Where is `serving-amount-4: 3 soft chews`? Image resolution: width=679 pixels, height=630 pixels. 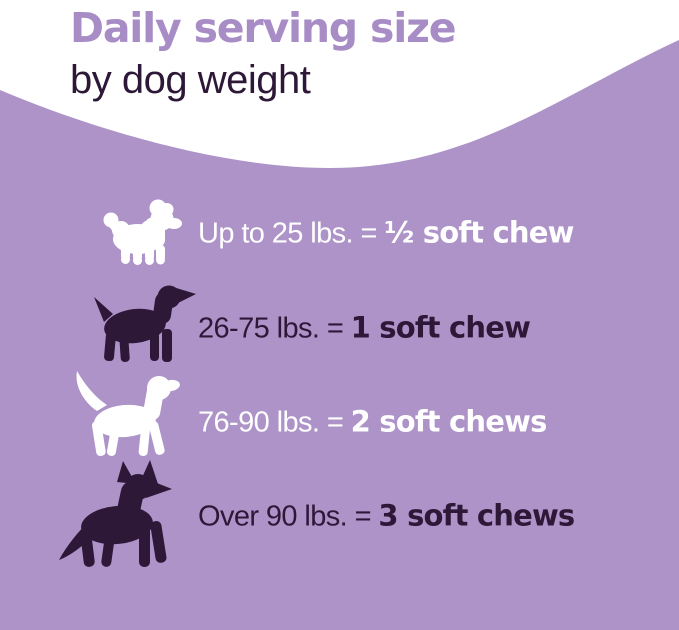 serving-amount-4: 3 soft chews is located at coordinates (476, 515).